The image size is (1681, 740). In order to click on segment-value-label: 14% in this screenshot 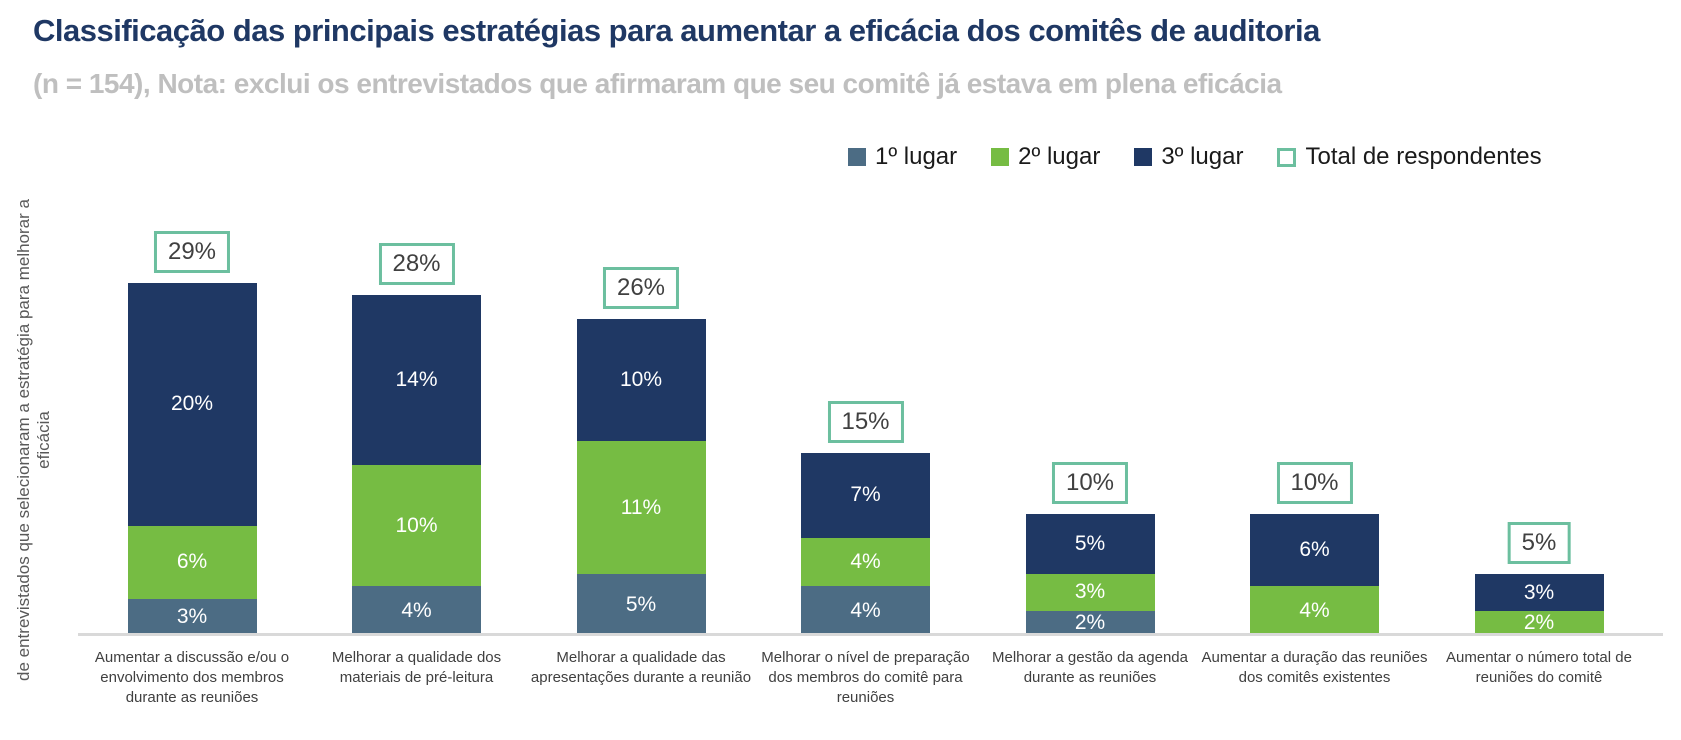, I will do `click(416, 380)`.